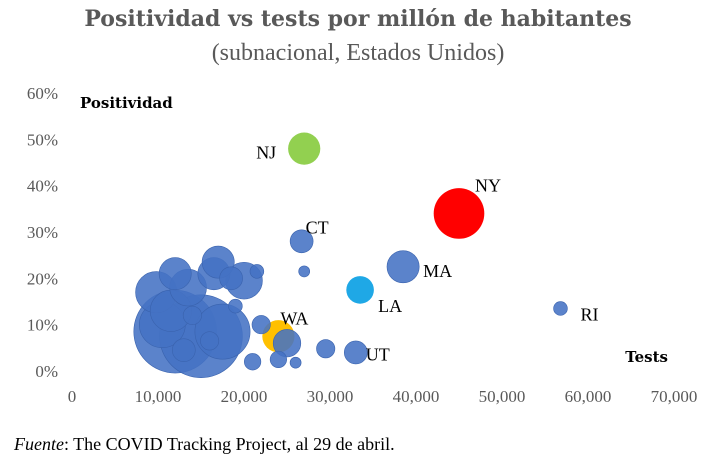 Image resolution: width=716 pixels, height=472 pixels. Describe the element at coordinates (244, 396) in the screenshot. I see `x-tick-label: 20,000` at that location.